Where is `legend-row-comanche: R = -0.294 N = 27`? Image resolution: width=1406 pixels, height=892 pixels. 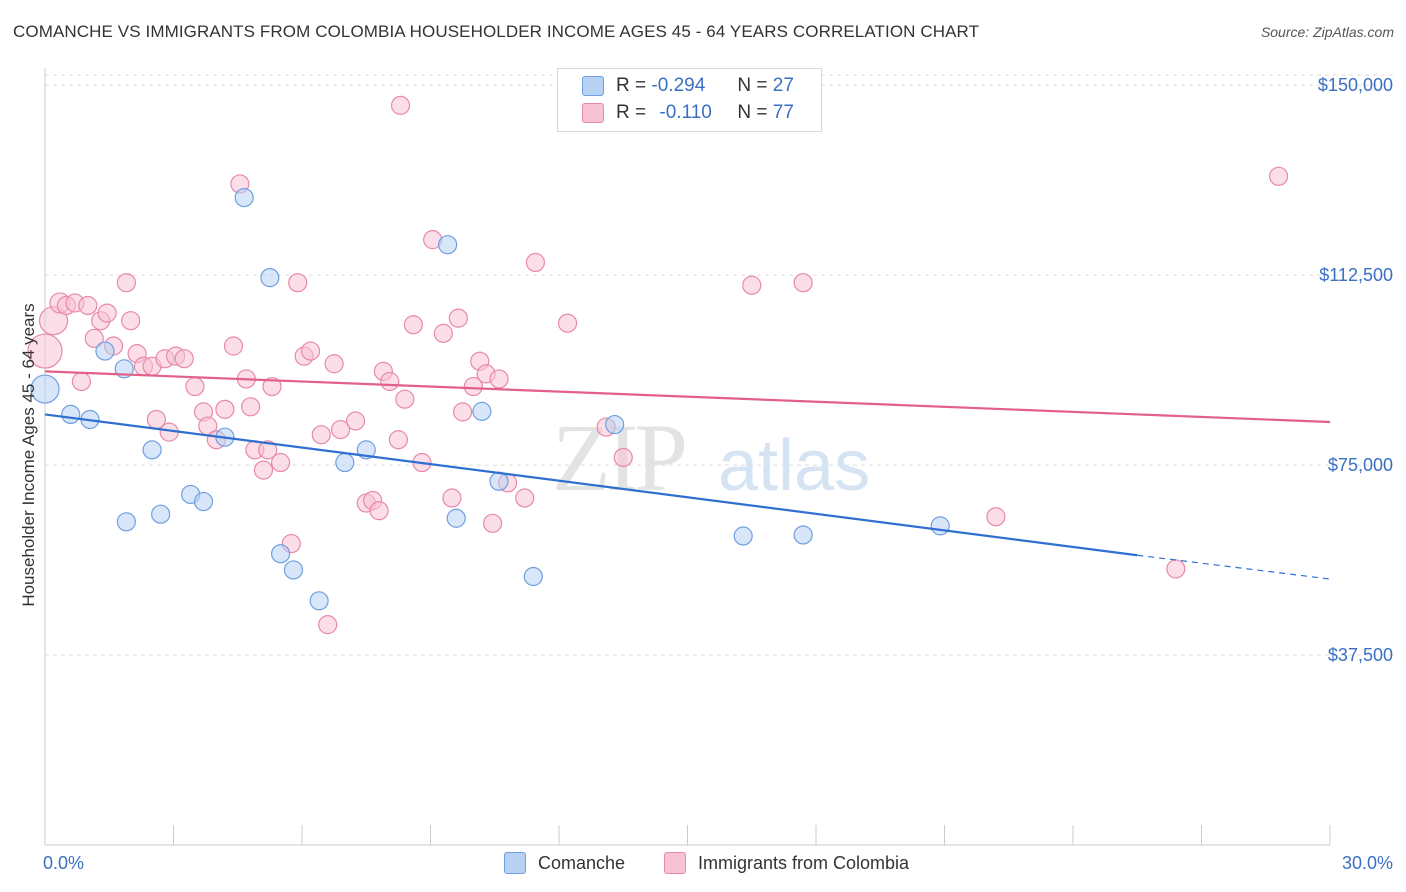 legend-row-comanche: R = -0.294 N = 27 is located at coordinates (688, 86).